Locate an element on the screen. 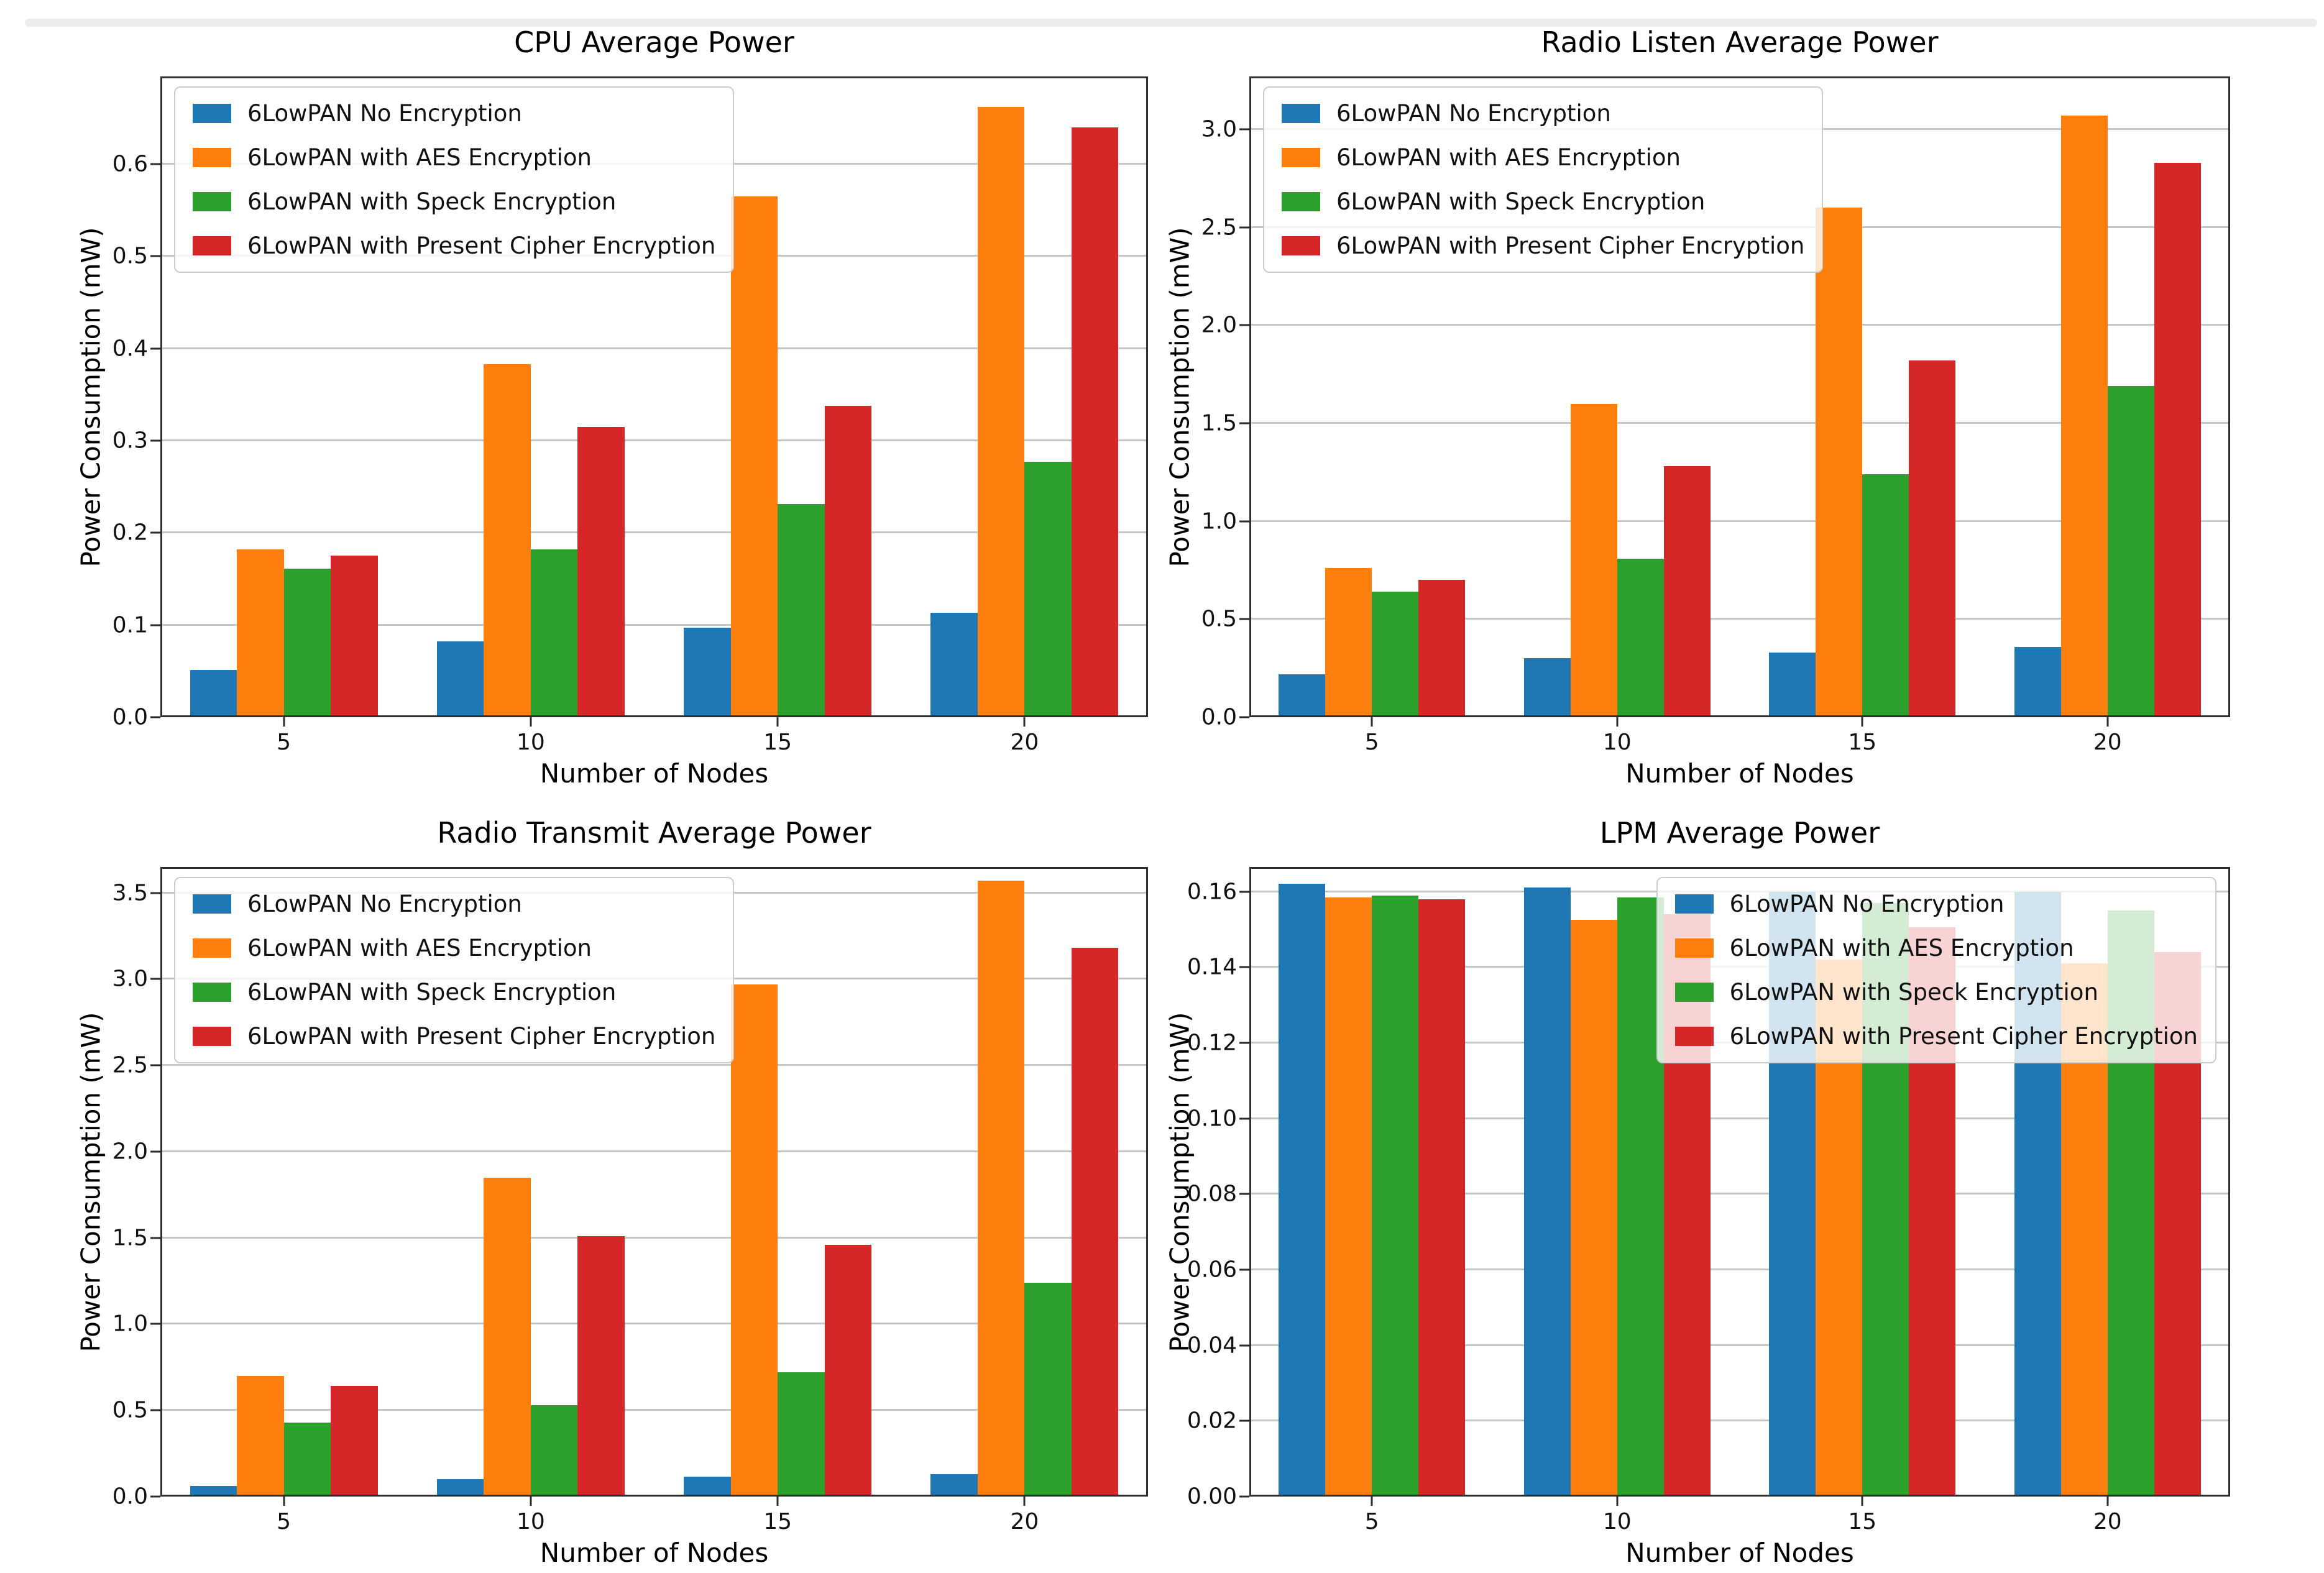 Image resolution: width=2324 pixels, height=1573 pixels. y-tick-label: 0.0 is located at coordinates (130, 1497).